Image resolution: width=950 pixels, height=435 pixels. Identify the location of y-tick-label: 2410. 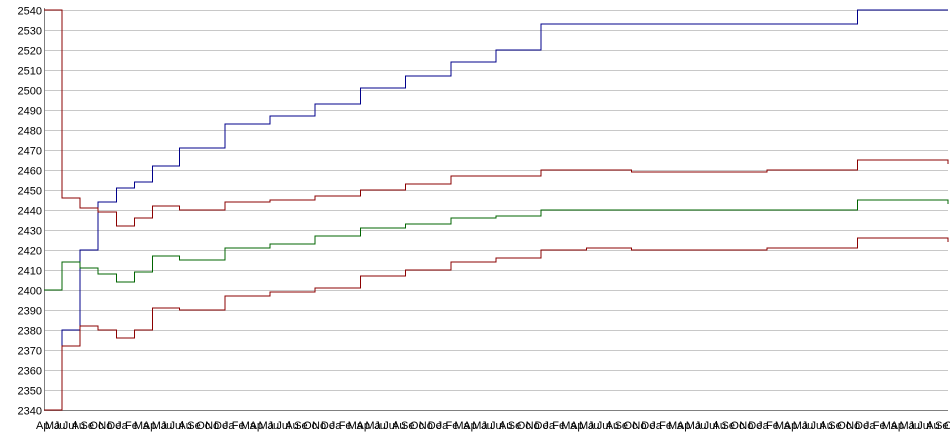
(30, 272).